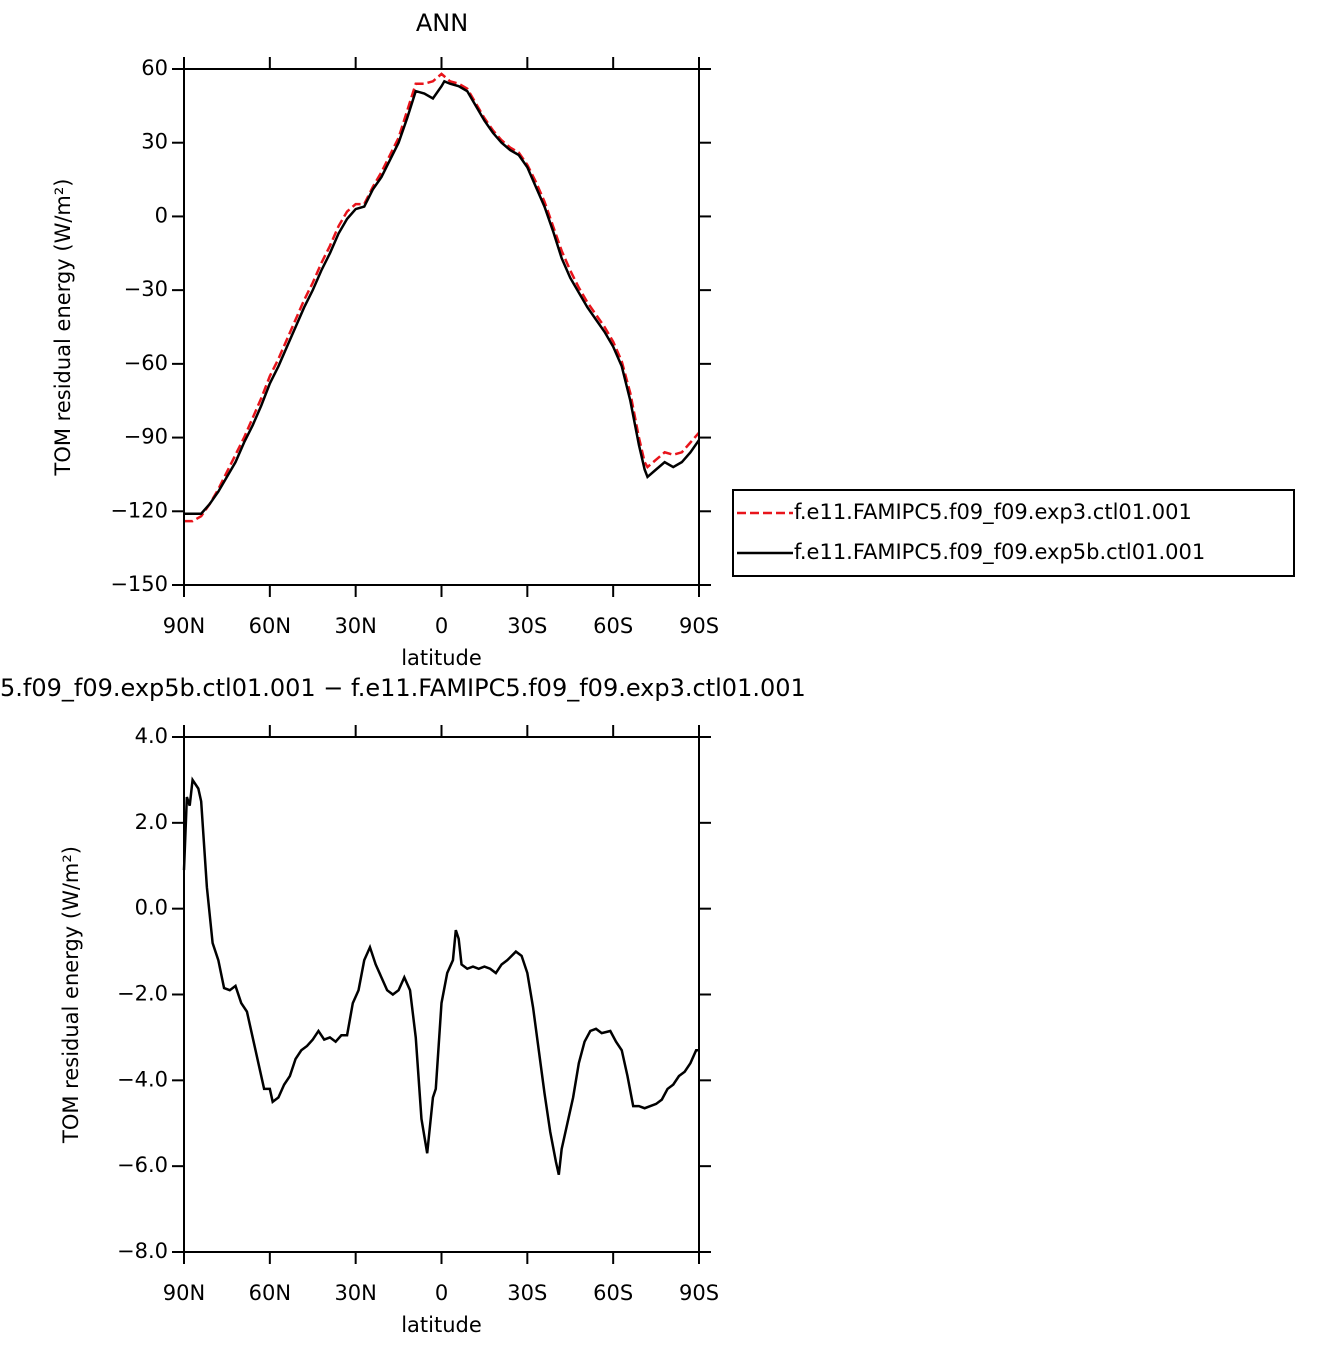  I want to click on y-tick-label: −90, so click(146, 437).